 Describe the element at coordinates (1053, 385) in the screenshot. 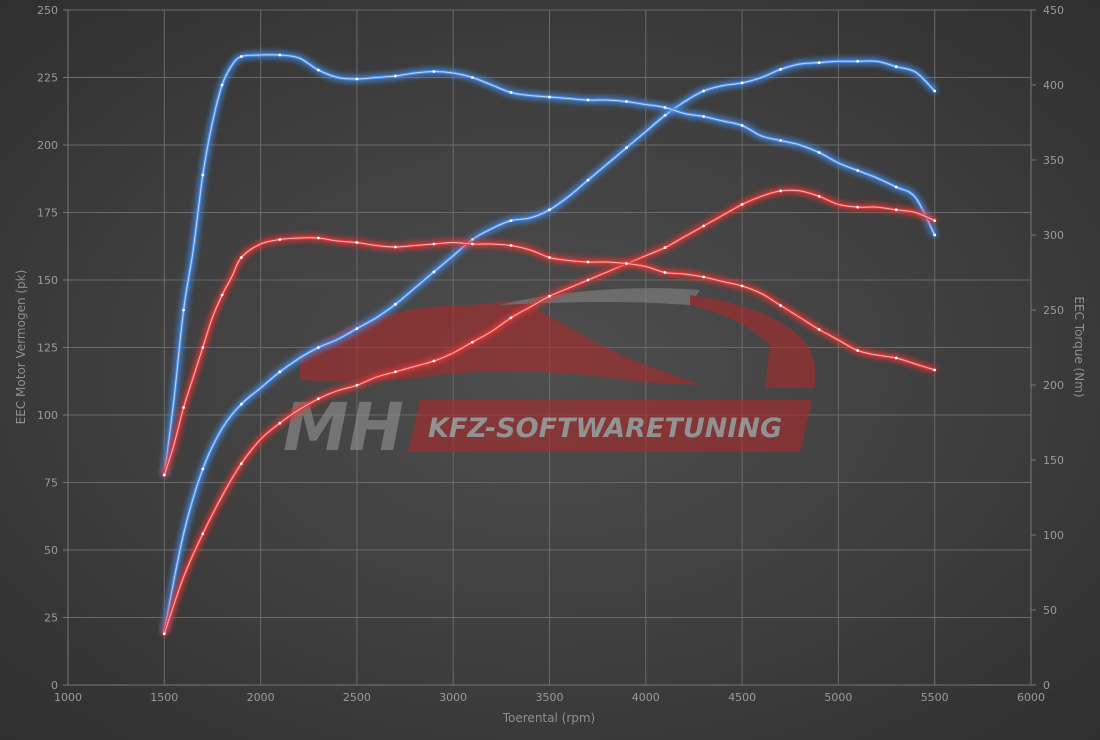

I see `y-right-tick-label: 200` at that location.